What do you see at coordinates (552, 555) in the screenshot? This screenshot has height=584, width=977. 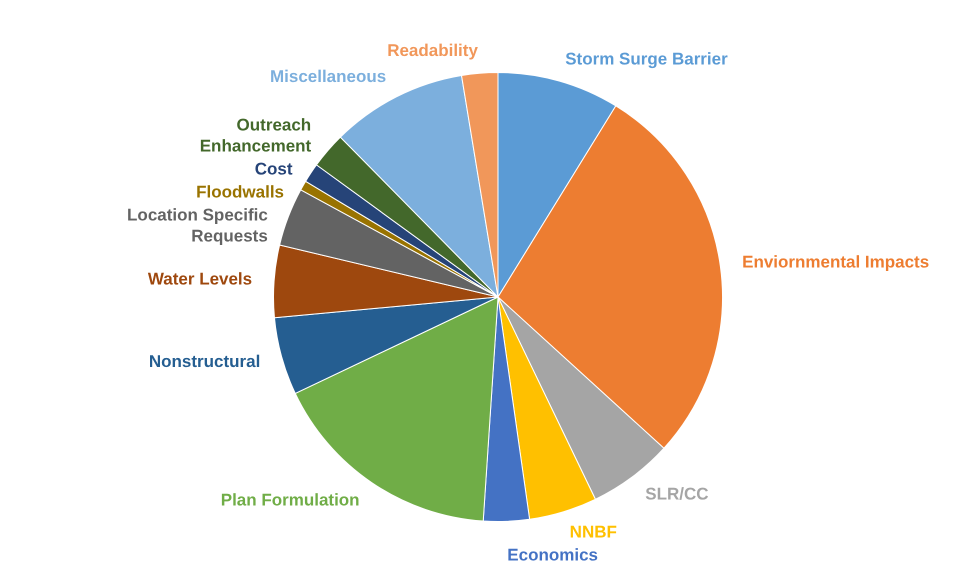 I see `slice-label: Economics` at bounding box center [552, 555].